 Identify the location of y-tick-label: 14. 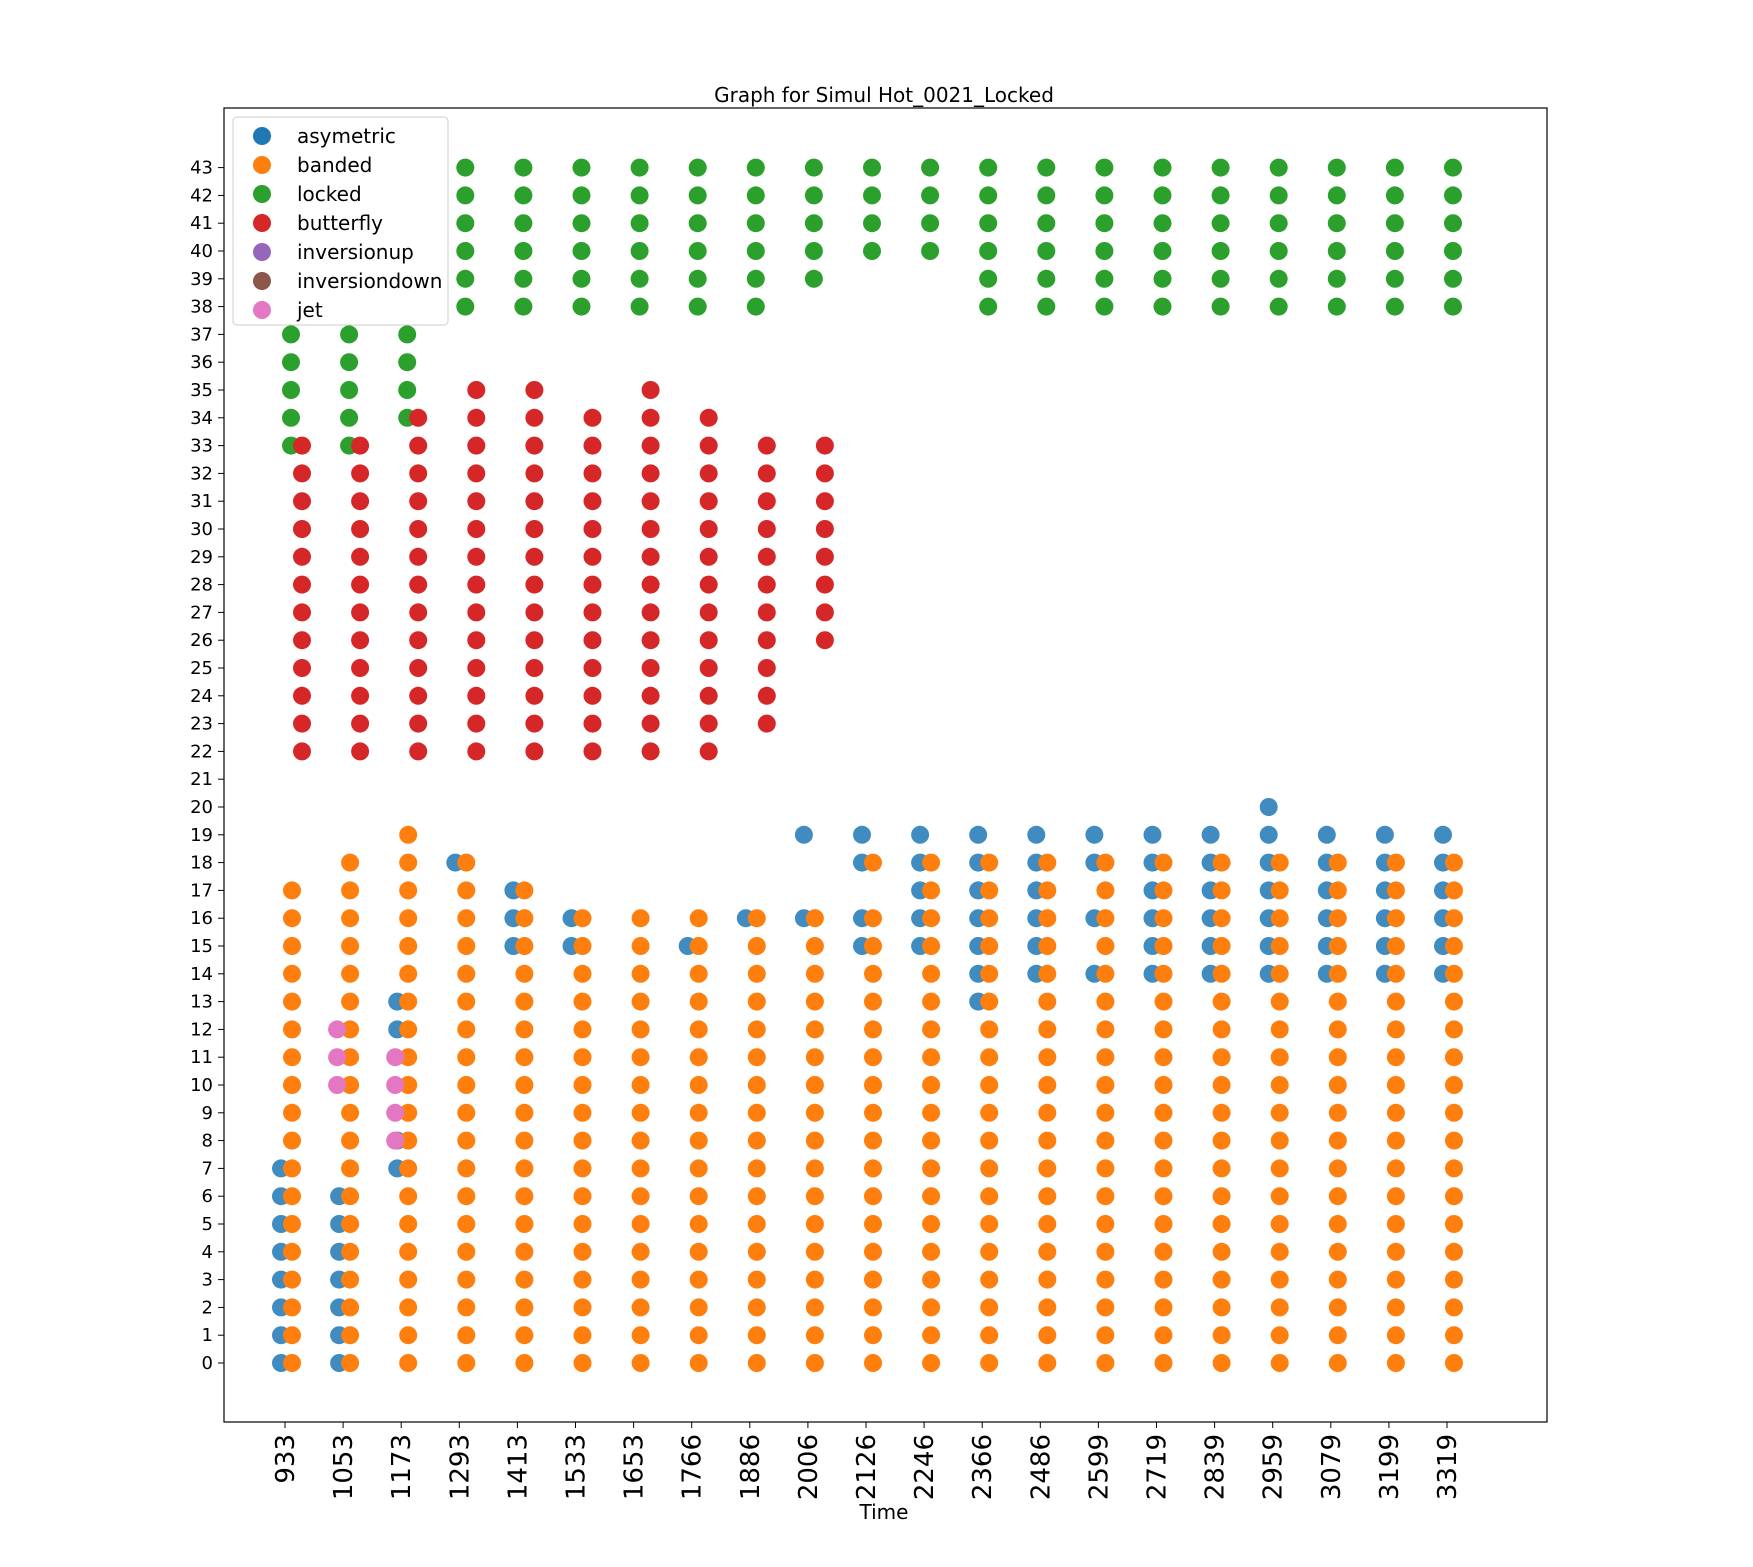
(201, 974).